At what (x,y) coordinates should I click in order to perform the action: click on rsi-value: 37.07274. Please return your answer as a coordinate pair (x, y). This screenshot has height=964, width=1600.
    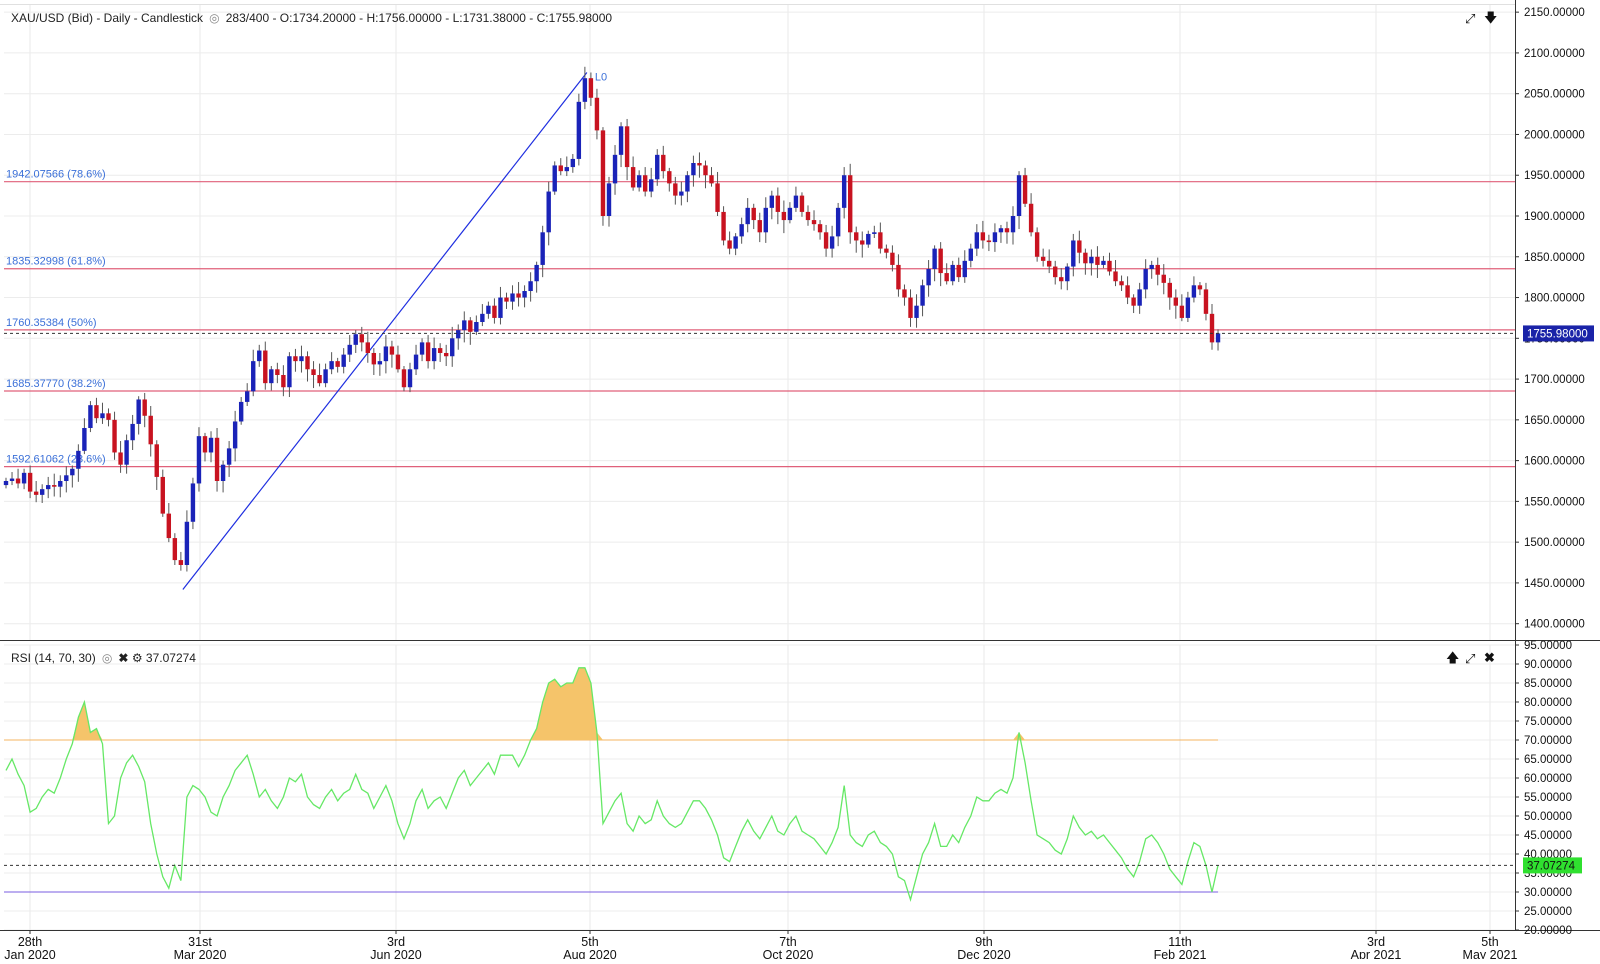
    Looking at the image, I should click on (170, 658).